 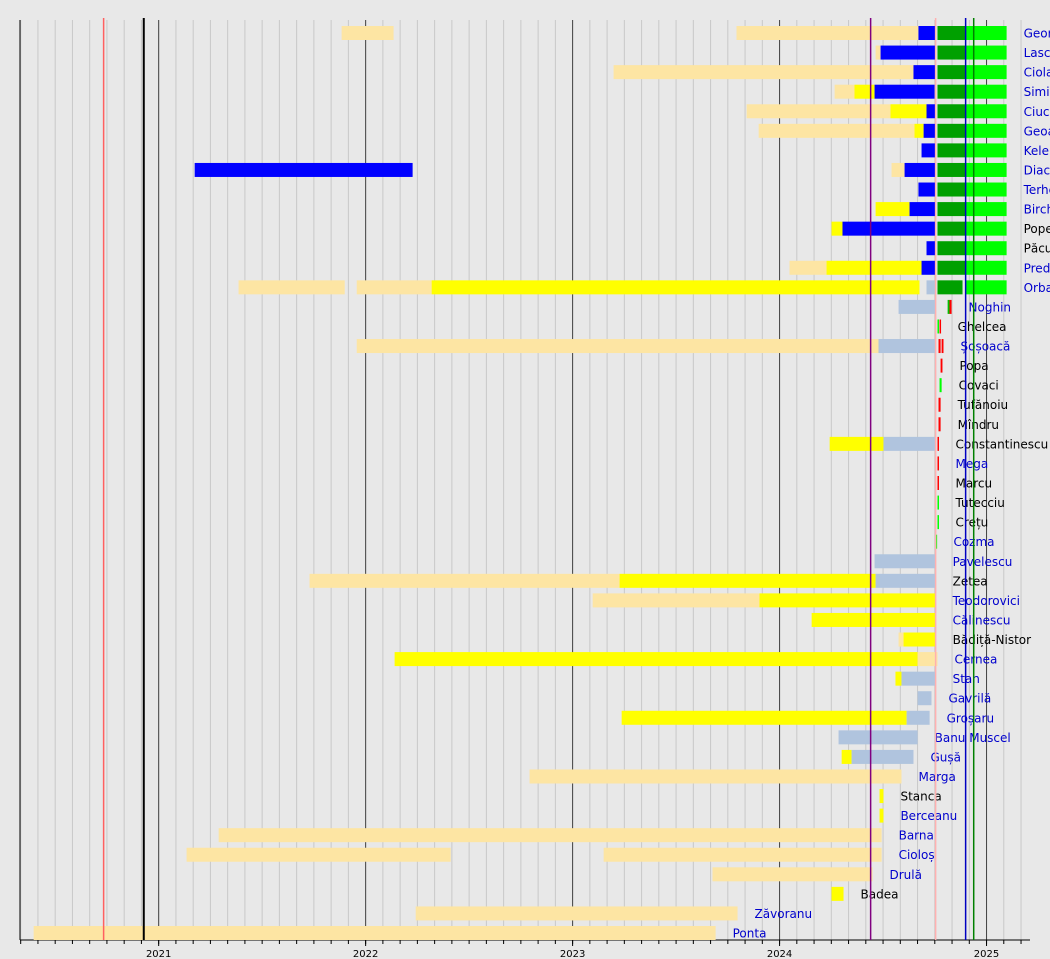 What do you see at coordinates (917, 855) in the screenshot?
I see `row-label: Cioloș` at bounding box center [917, 855].